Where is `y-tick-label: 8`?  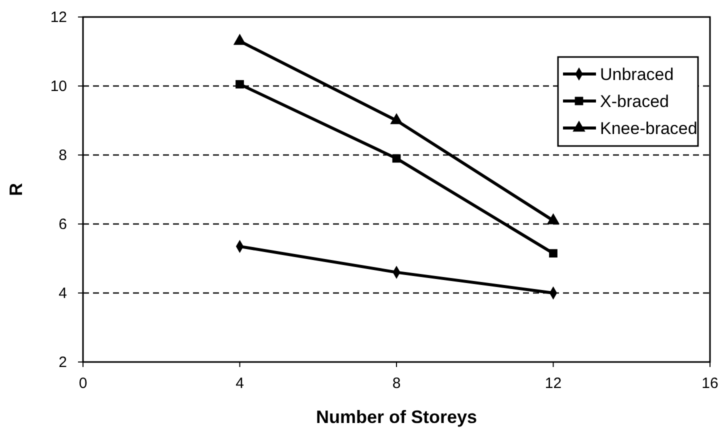 y-tick-label: 8 is located at coordinates (62, 155).